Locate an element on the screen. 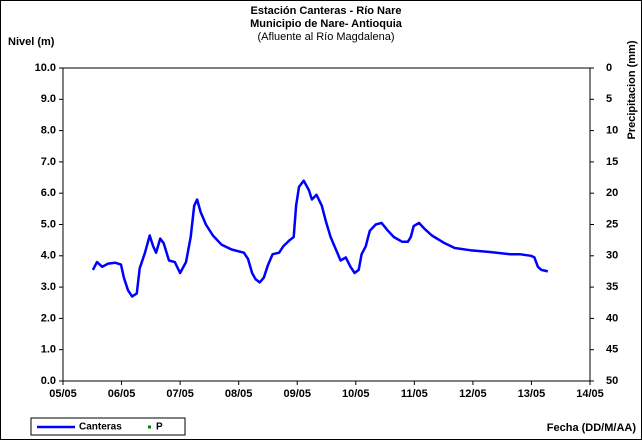 The width and height of the screenshot is (642, 440). y-tick-label: 7.0 is located at coordinates (48, 162).